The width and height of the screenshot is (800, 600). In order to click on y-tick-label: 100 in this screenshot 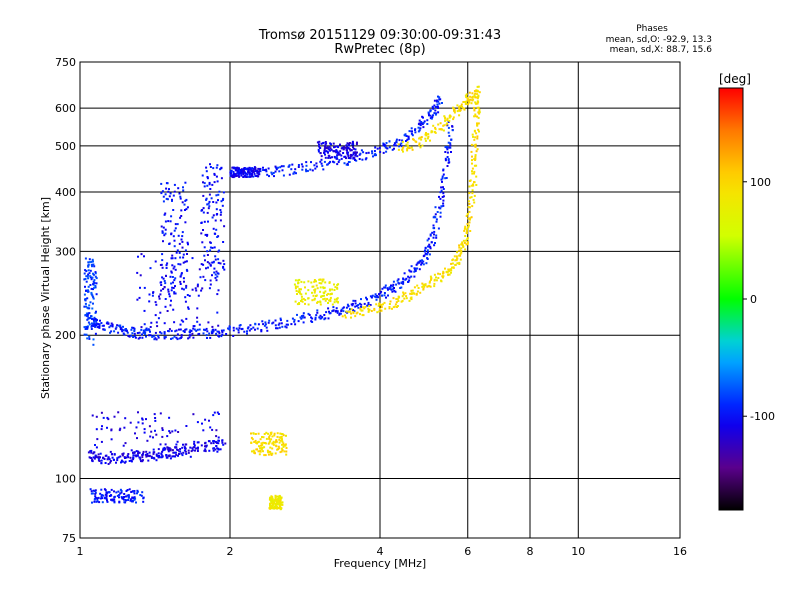, I will do `click(65, 479)`.